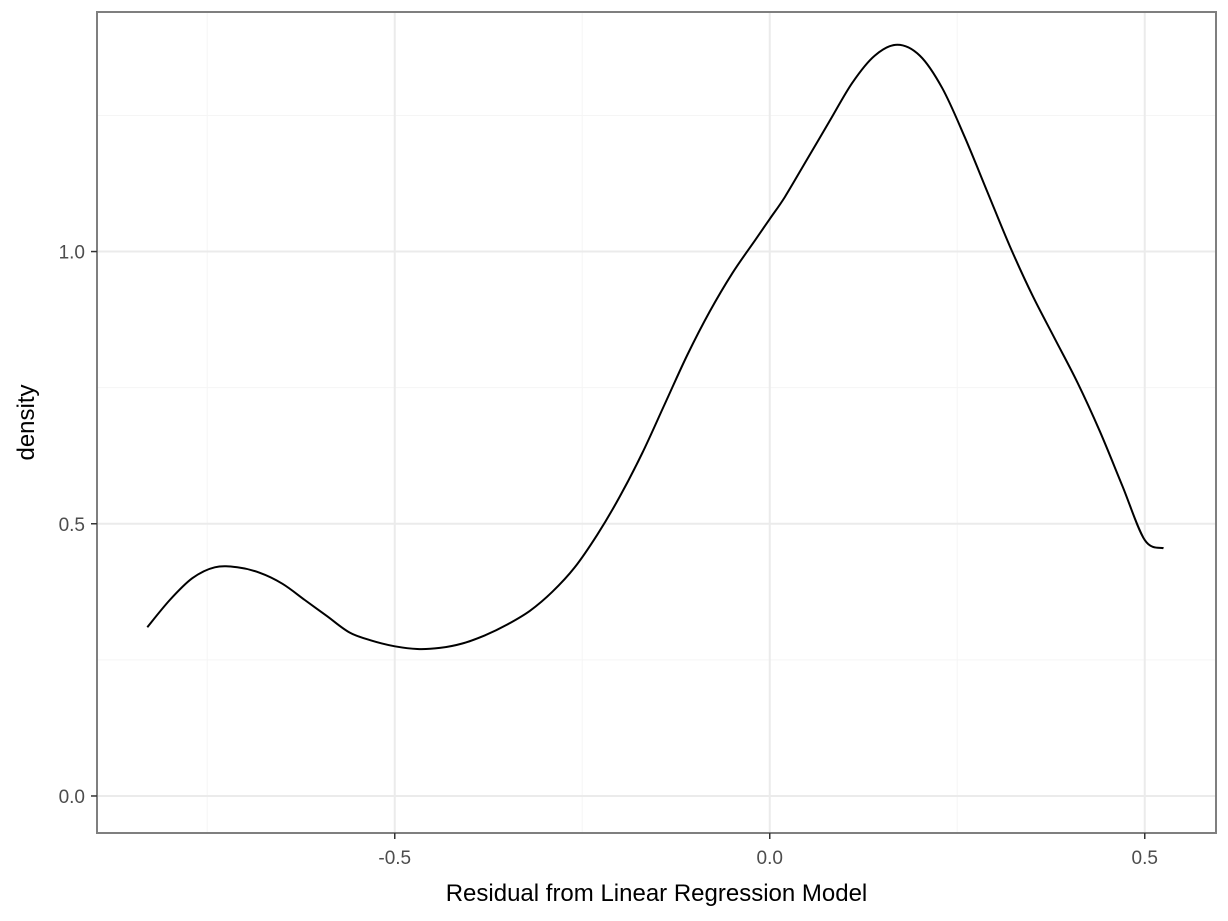 Image resolution: width=1228 pixels, height=921 pixels. Describe the element at coordinates (72, 525) in the screenshot. I see `y-tick-label: 0.5` at that location.